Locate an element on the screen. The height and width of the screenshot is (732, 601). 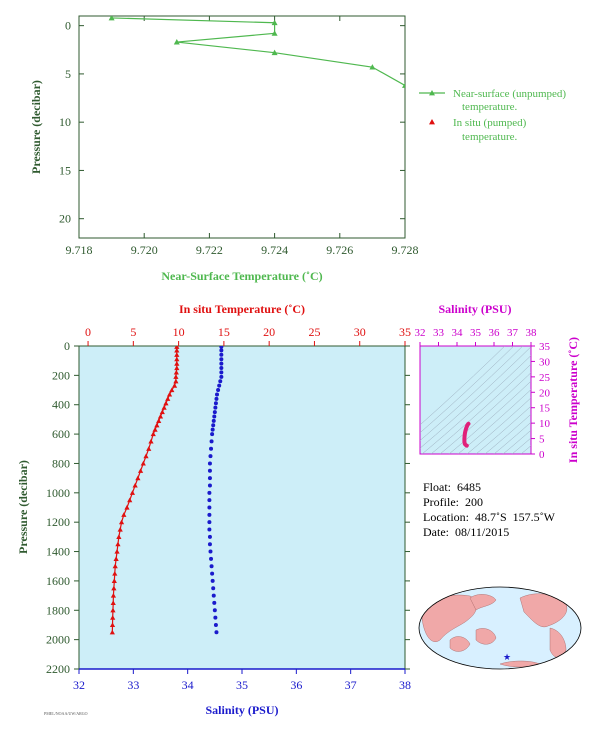
ts-salinity-tick-label: 38 is located at coordinates (532, 333).